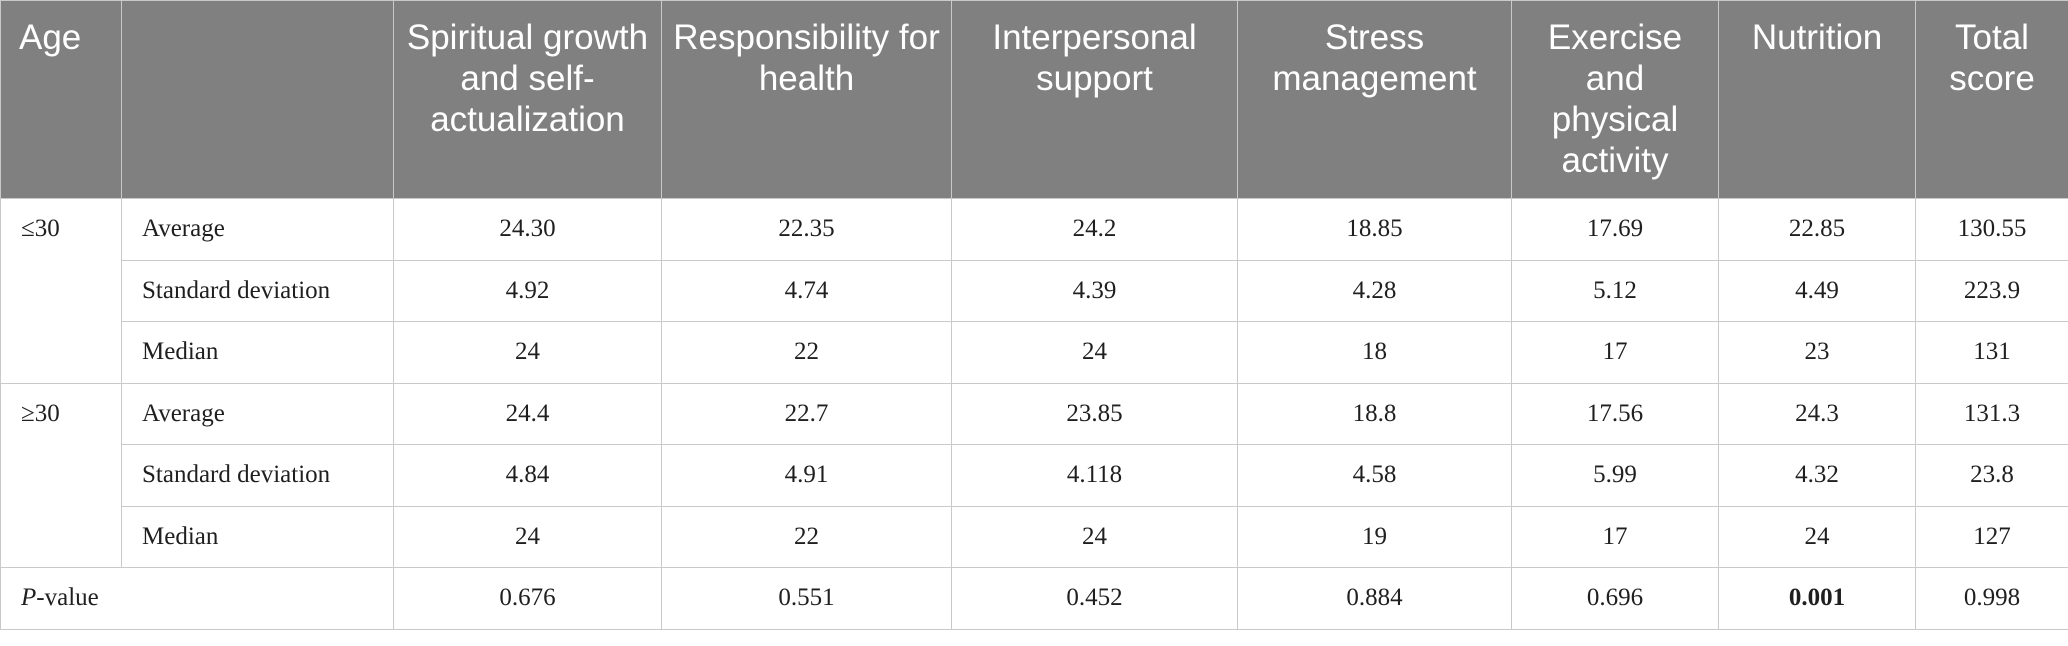  Describe the element at coordinates (1991, 536) in the screenshot. I see `value-cell: 127` at that location.